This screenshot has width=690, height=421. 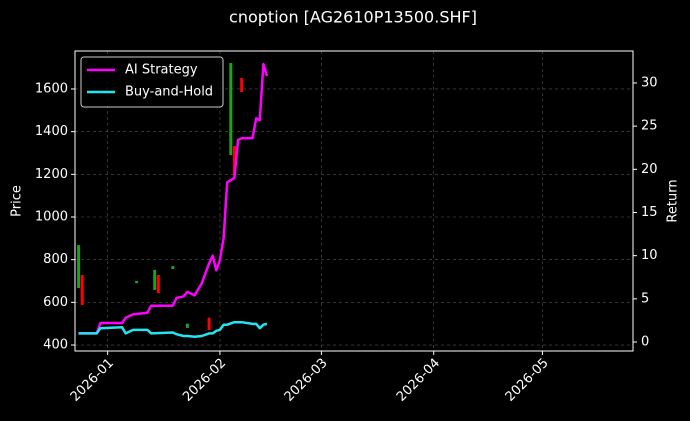 I want to click on y-tick-label: 1200, so click(x=51, y=174).